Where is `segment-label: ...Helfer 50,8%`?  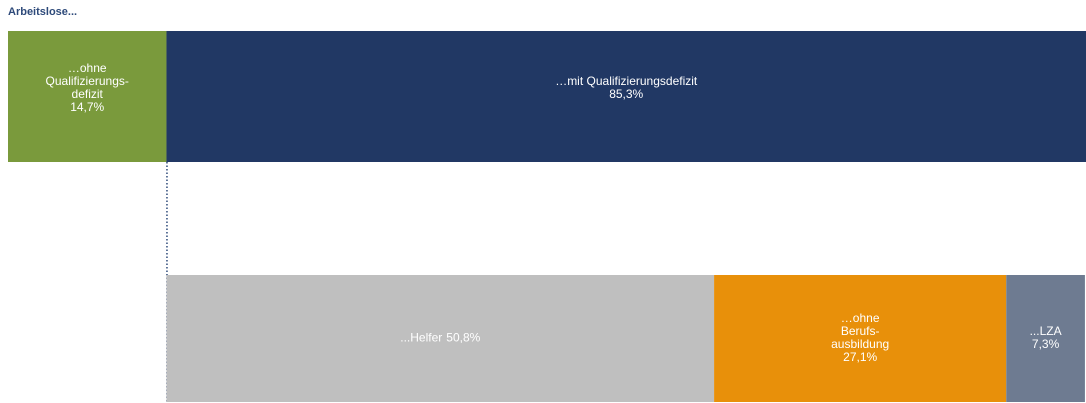
segment-label: ...Helfer 50,8% is located at coordinates (440, 338).